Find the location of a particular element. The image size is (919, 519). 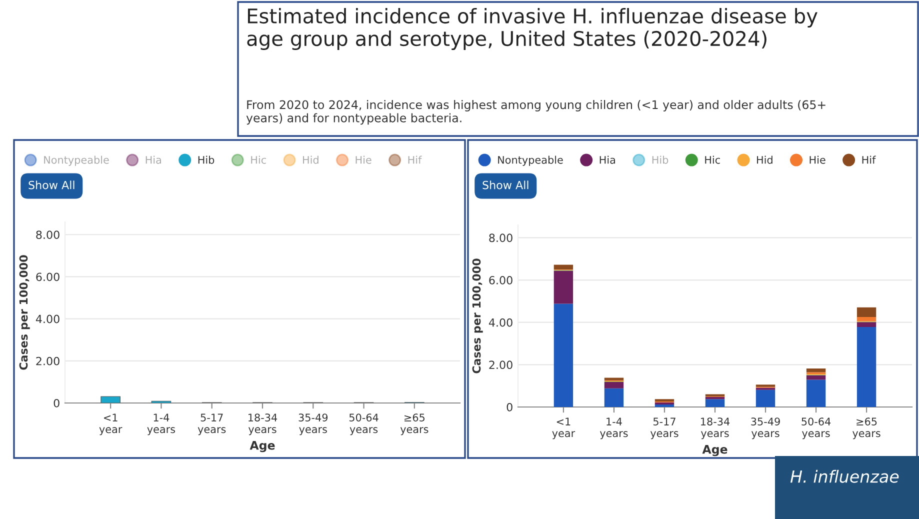

text: Estimated incidence of invasive H. influenzae disease by age group and serotype, United States (2020-2024) is located at coordinates (532, 29).